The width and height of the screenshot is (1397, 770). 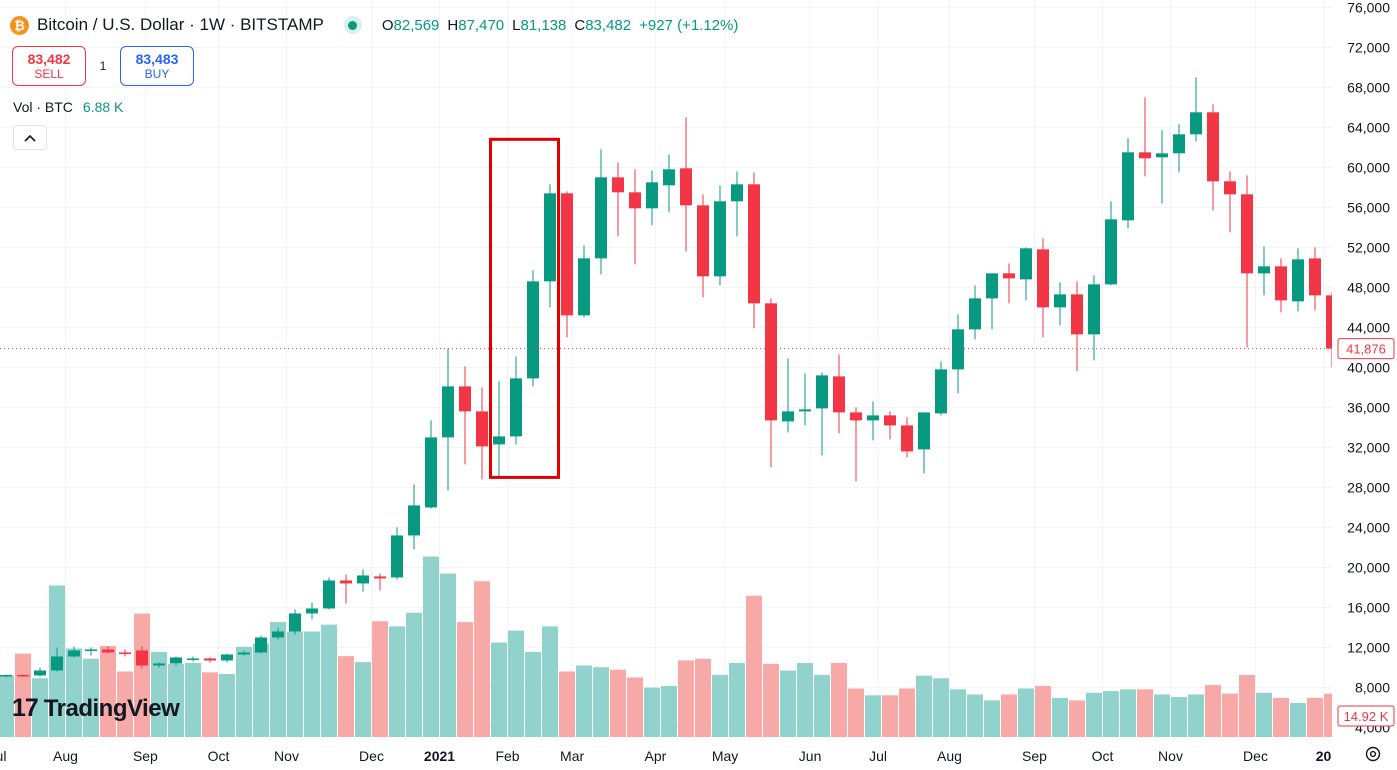 I want to click on buy-button: 83,483 BUY, so click(x=157, y=66).